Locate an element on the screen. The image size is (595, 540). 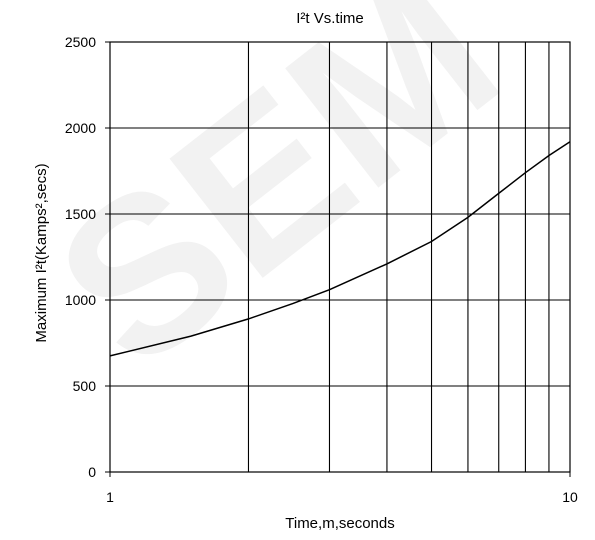
x-tick-label: 10 is located at coordinates (570, 497).